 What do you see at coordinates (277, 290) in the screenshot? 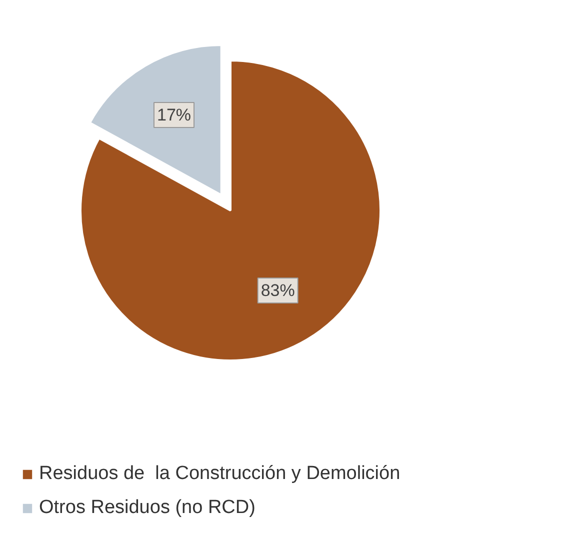
I see `data-label: 83%` at bounding box center [277, 290].